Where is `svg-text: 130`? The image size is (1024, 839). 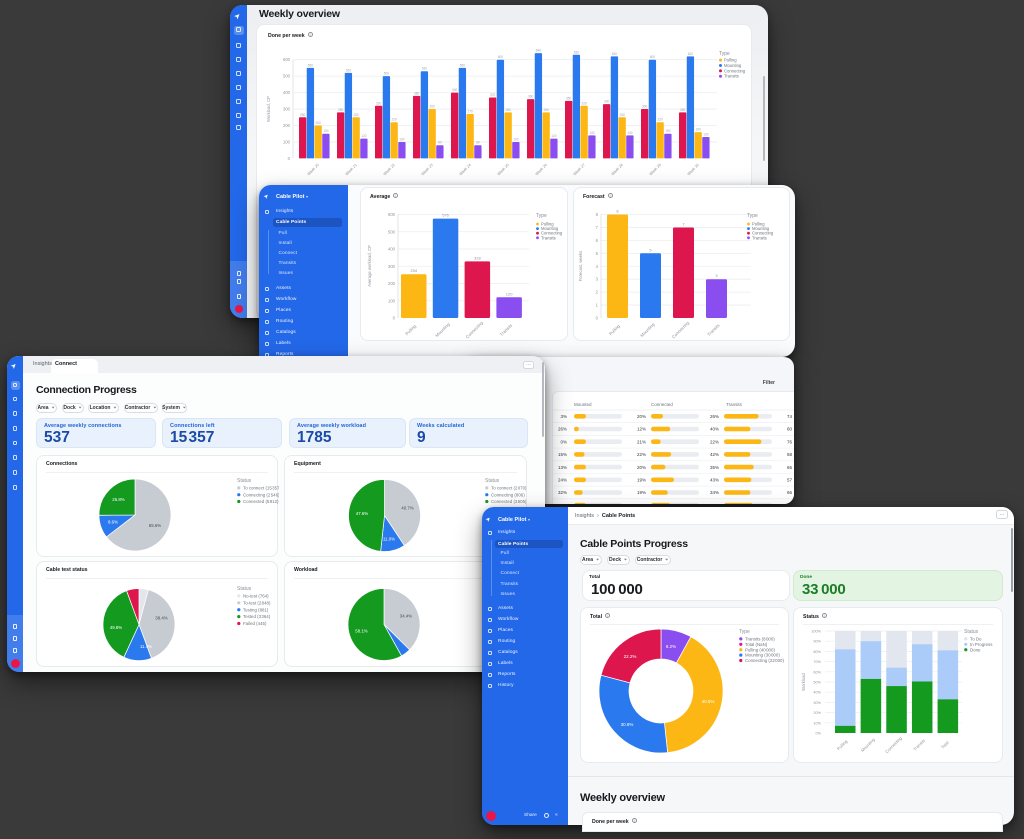 svg-text: 130 is located at coordinates (706, 135).